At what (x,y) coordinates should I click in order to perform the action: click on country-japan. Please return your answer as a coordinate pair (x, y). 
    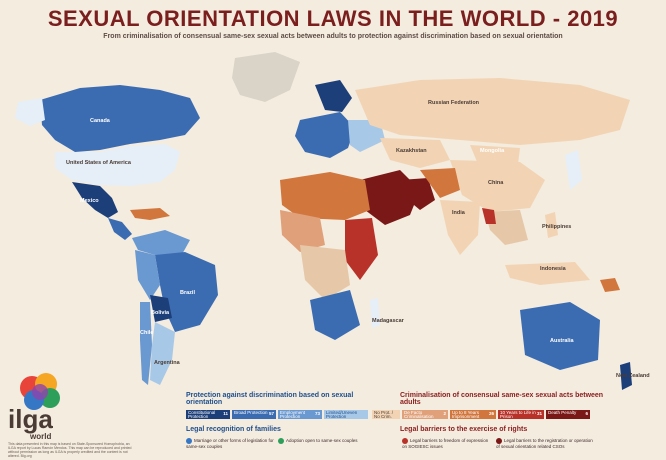
    Looking at the image, I should click on (573, 170).